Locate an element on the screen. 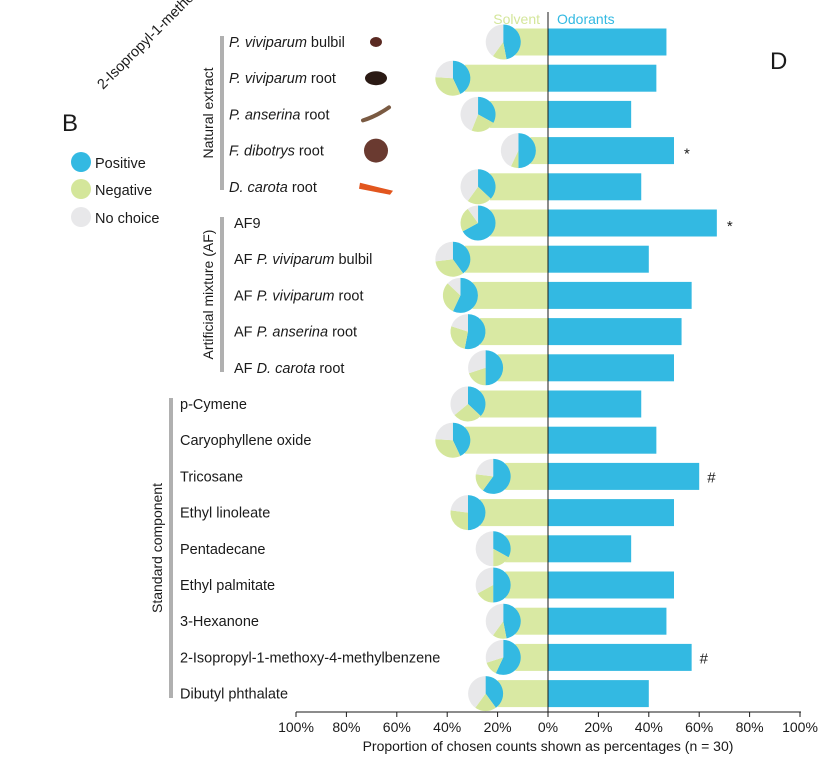 The image size is (834, 757). header-solvent: Solvent is located at coordinates (516, 19).